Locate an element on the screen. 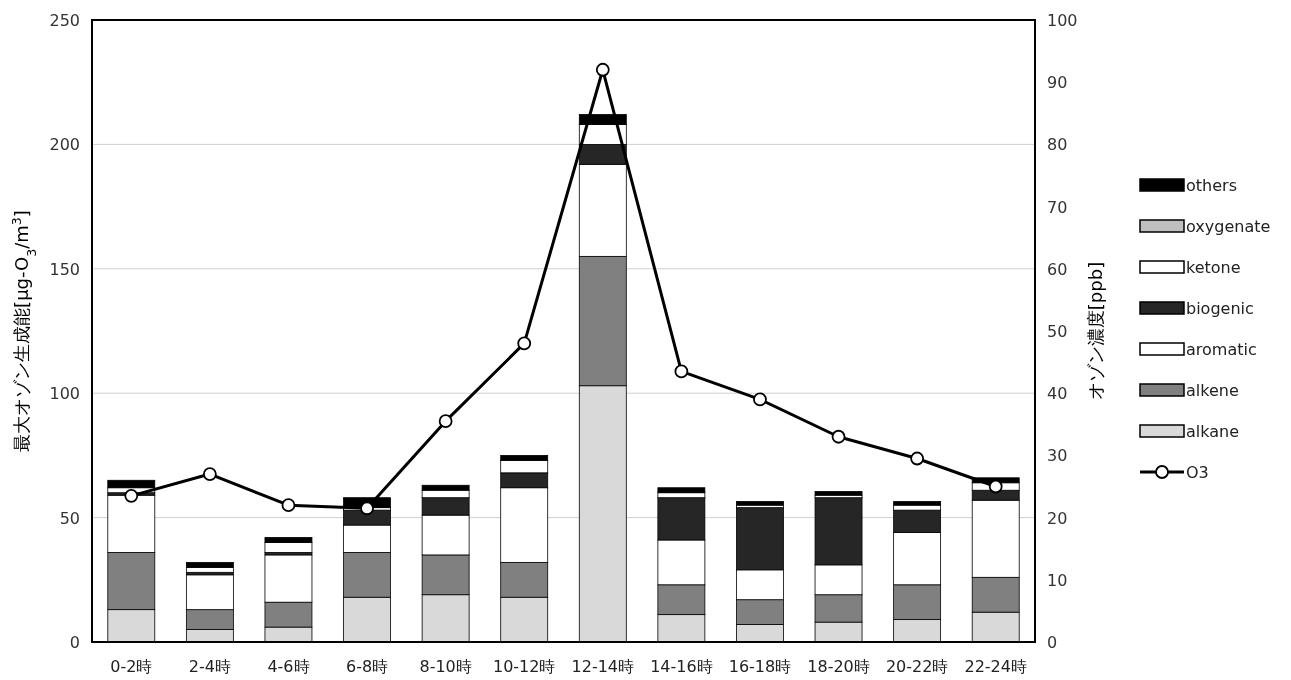 This screenshot has width=1291, height=680. y-tick-label: 200 is located at coordinates (64, 145).